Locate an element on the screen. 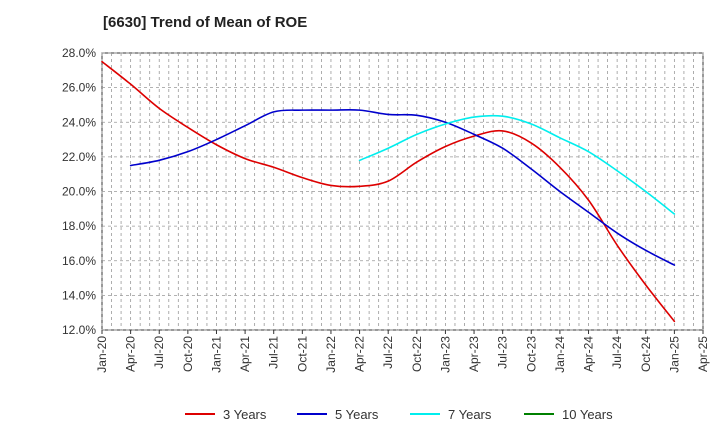 The height and width of the screenshot is (440, 720). series-line-7-years is located at coordinates (517, 164).